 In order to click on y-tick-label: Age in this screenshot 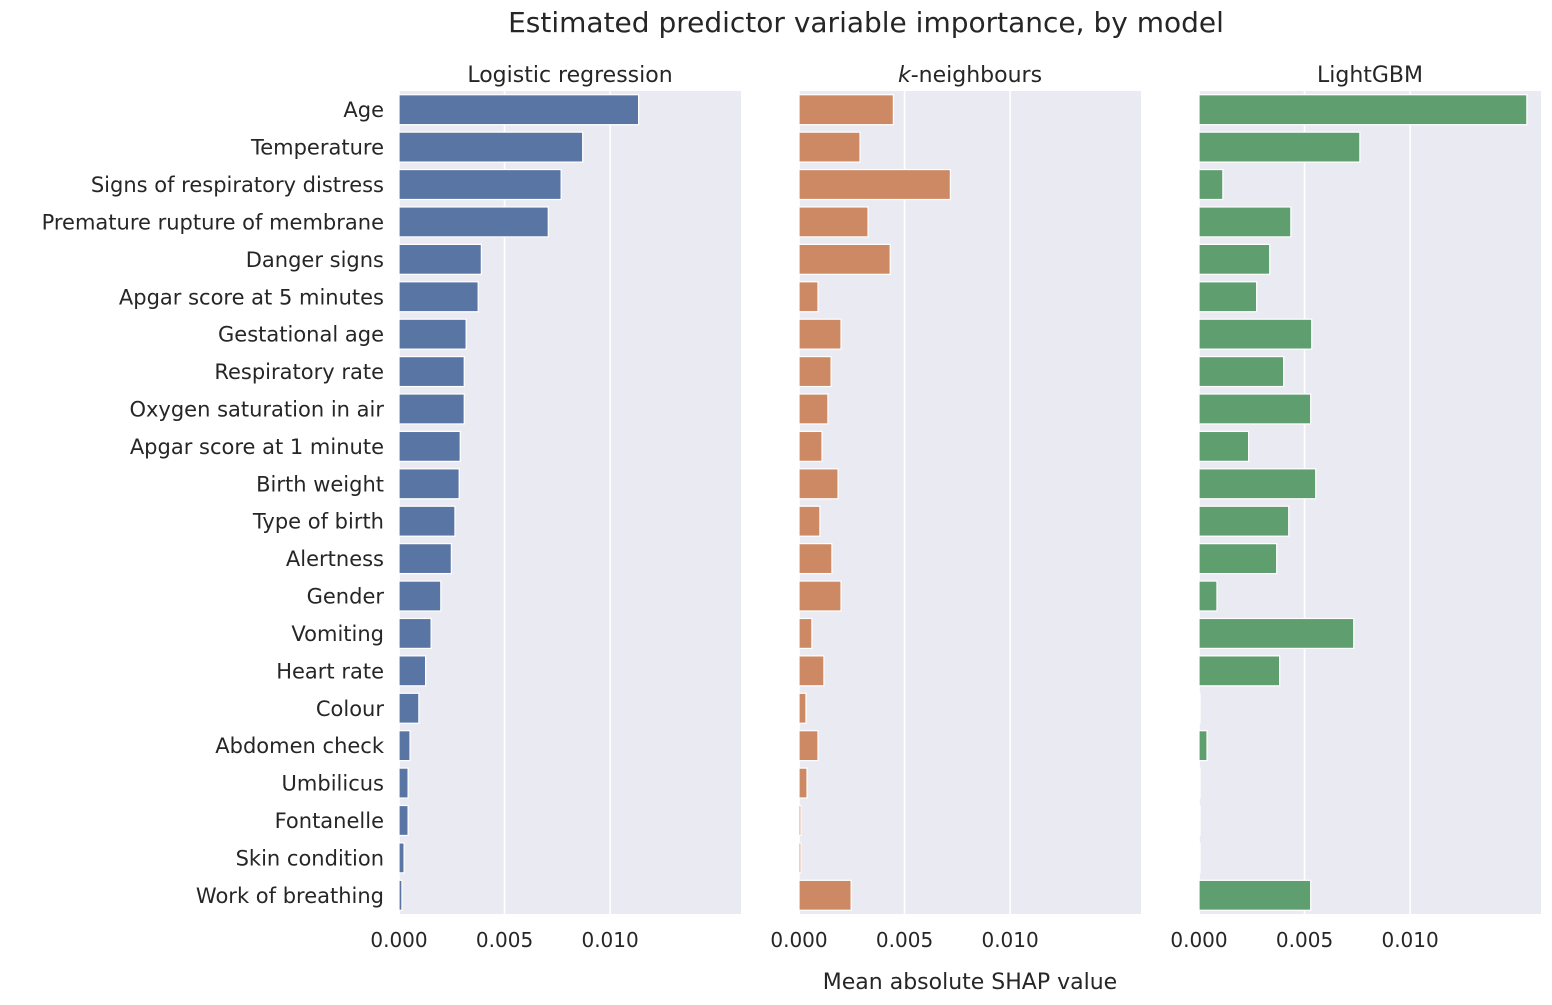, I will do `click(363, 110)`.